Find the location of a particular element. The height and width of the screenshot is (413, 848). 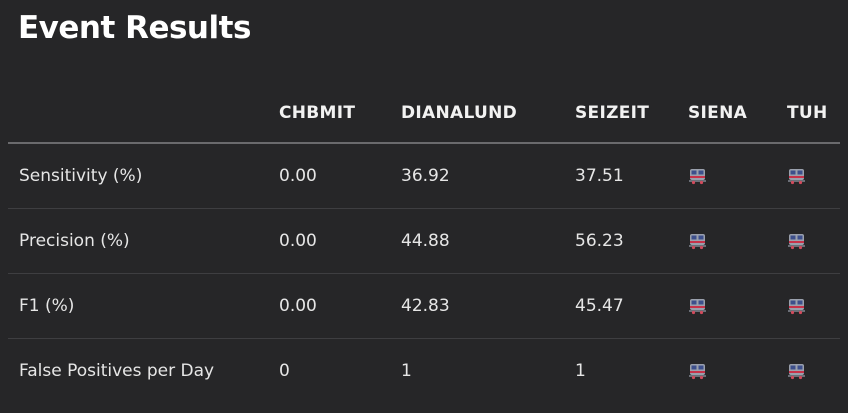

table-header-row: CHBMIT DIANALUND SEIZEIT SIENA TUH is located at coordinates (424, 114).